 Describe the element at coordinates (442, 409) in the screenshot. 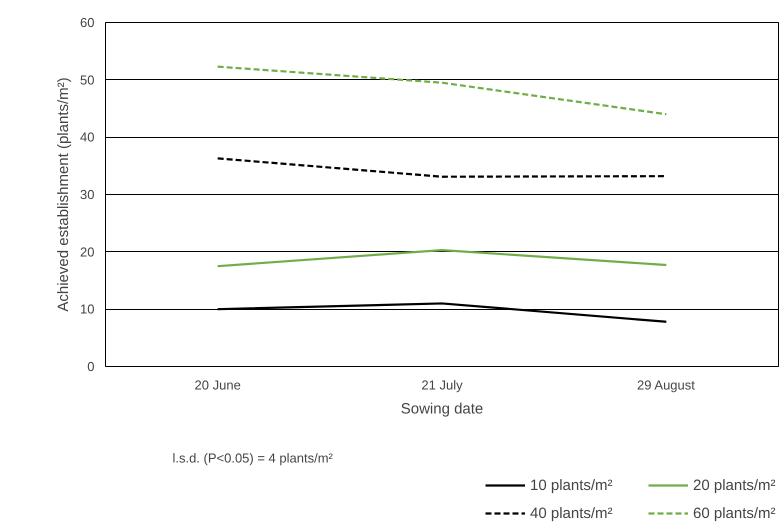

I see `x-axis-title: Sowing date` at that location.